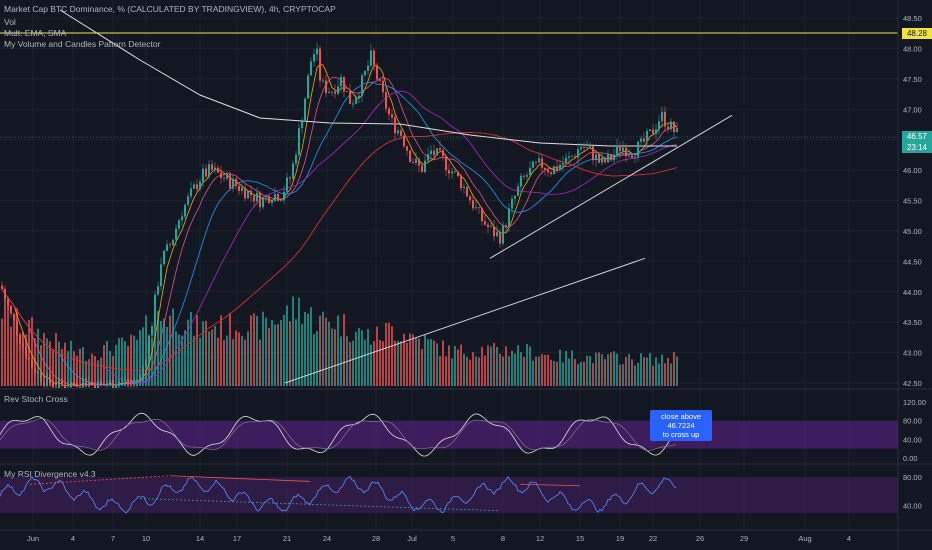 The image size is (932, 550). I want to click on rsi-pane: 80.00 40.00, so click(461, 493).